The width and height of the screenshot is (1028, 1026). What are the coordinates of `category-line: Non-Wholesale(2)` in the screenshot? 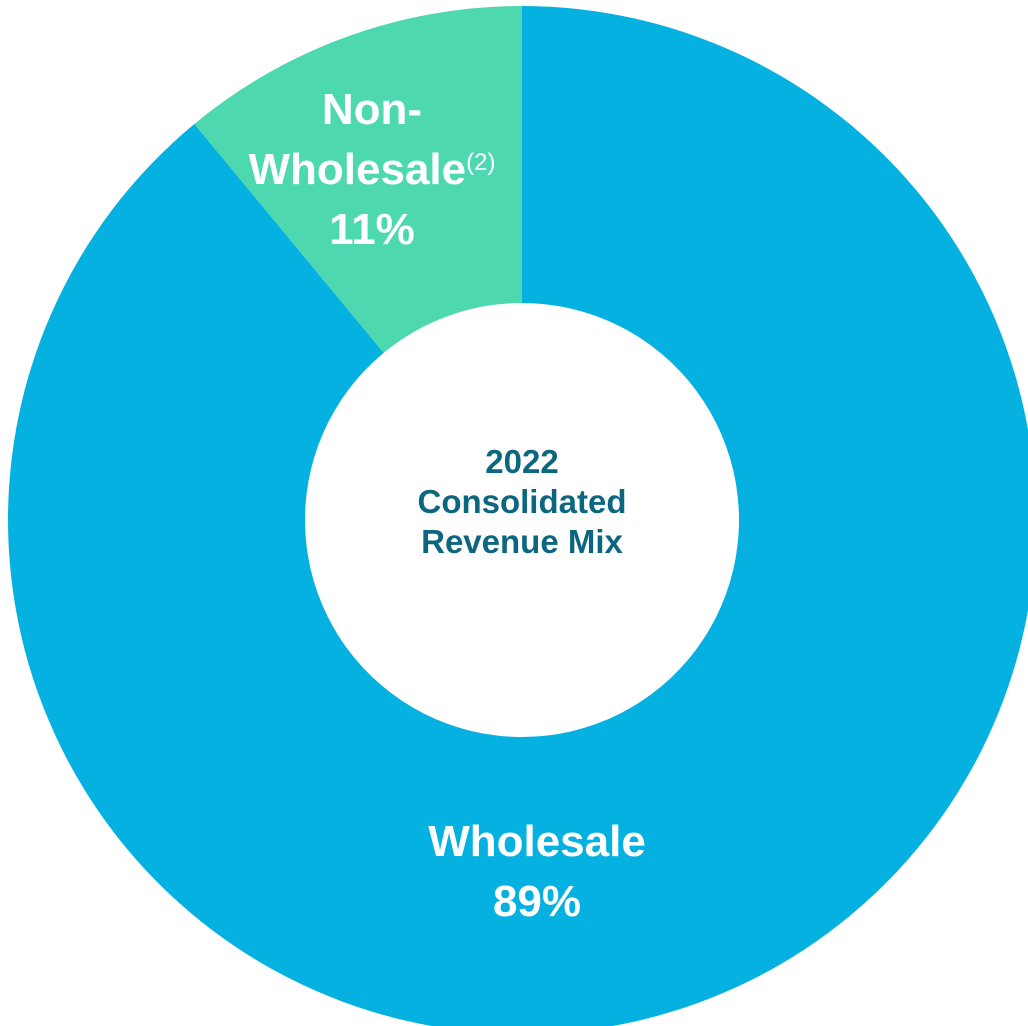 It's located at (372, 140).